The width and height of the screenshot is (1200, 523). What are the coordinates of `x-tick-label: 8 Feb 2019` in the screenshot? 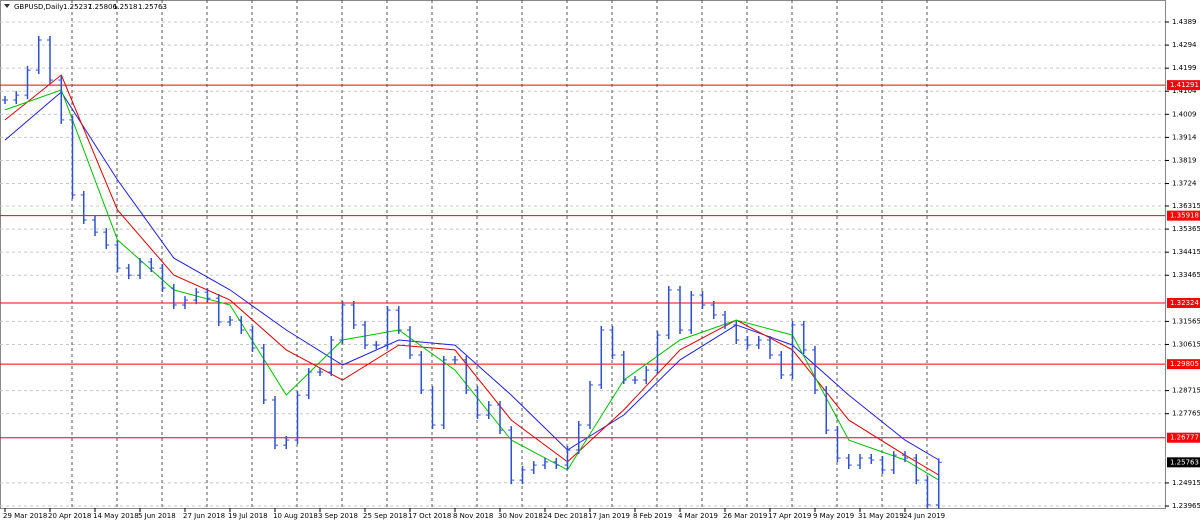 It's located at (652, 516).